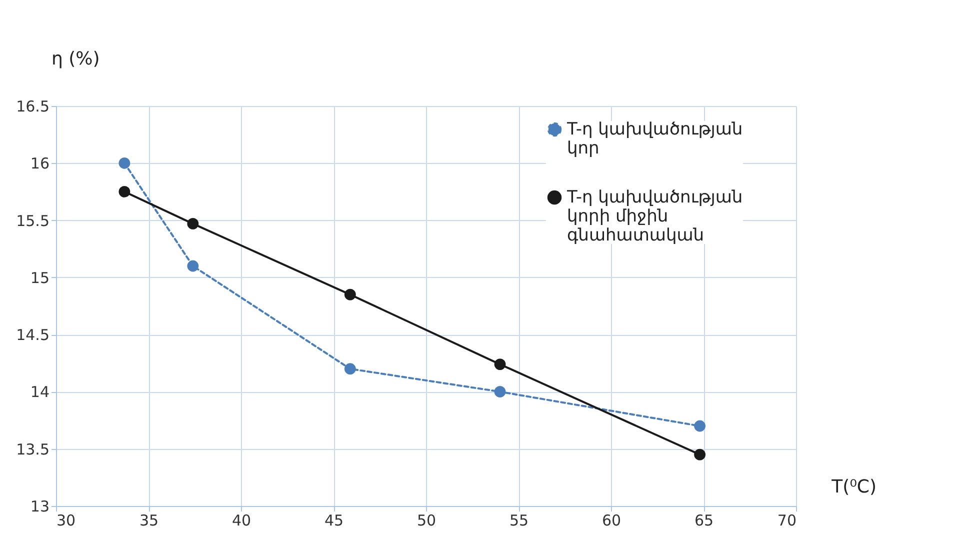 The width and height of the screenshot is (972, 539). What do you see at coordinates (426, 521) in the screenshot?
I see `x-tick-label: 50` at bounding box center [426, 521].